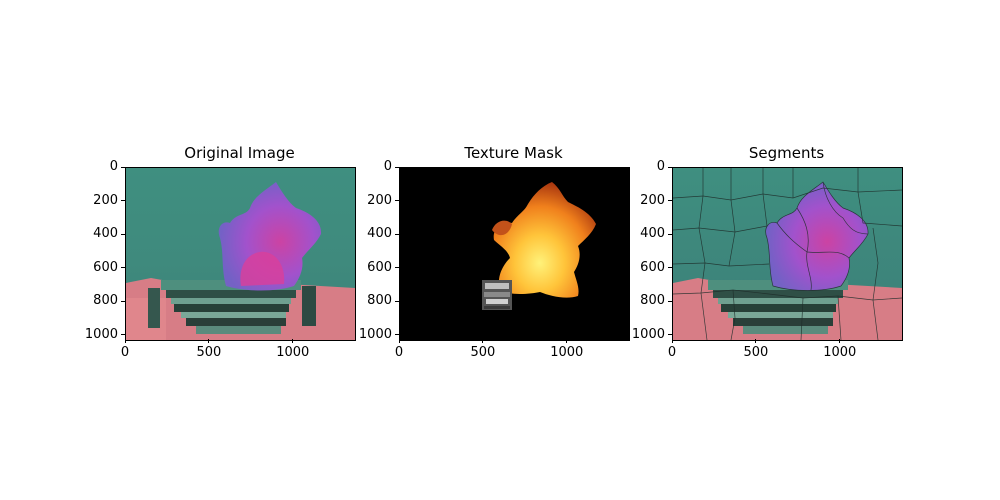  I want to click on panel-title: Texture Mask, so click(513, 153).